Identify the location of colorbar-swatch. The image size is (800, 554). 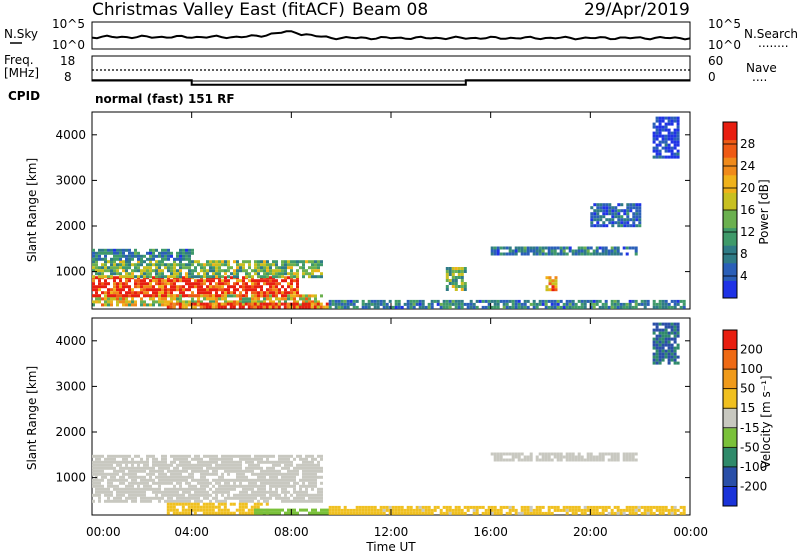
(730, 183).